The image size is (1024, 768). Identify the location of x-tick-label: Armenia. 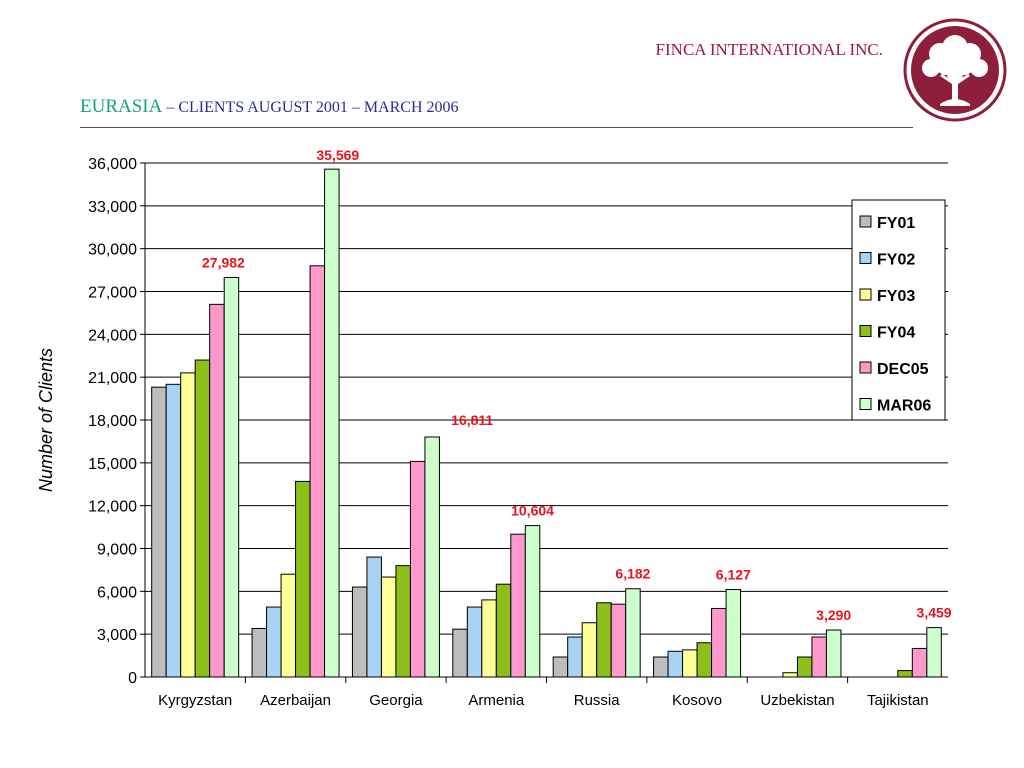
(496, 700).